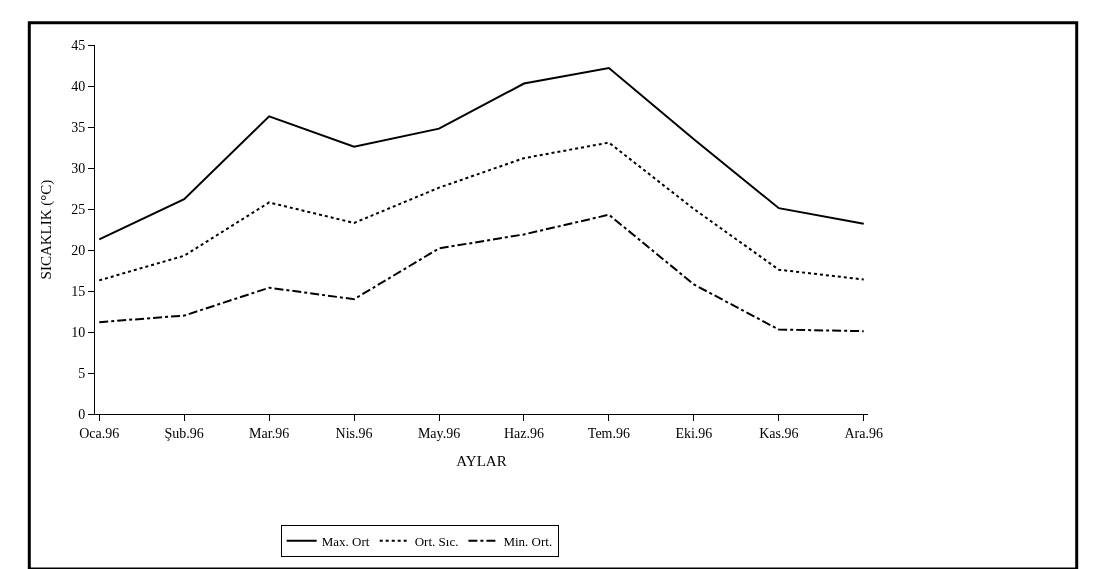 This screenshot has height=569, width=1108. What do you see at coordinates (78, 332) in the screenshot?
I see `y-tick-label: 10` at bounding box center [78, 332].